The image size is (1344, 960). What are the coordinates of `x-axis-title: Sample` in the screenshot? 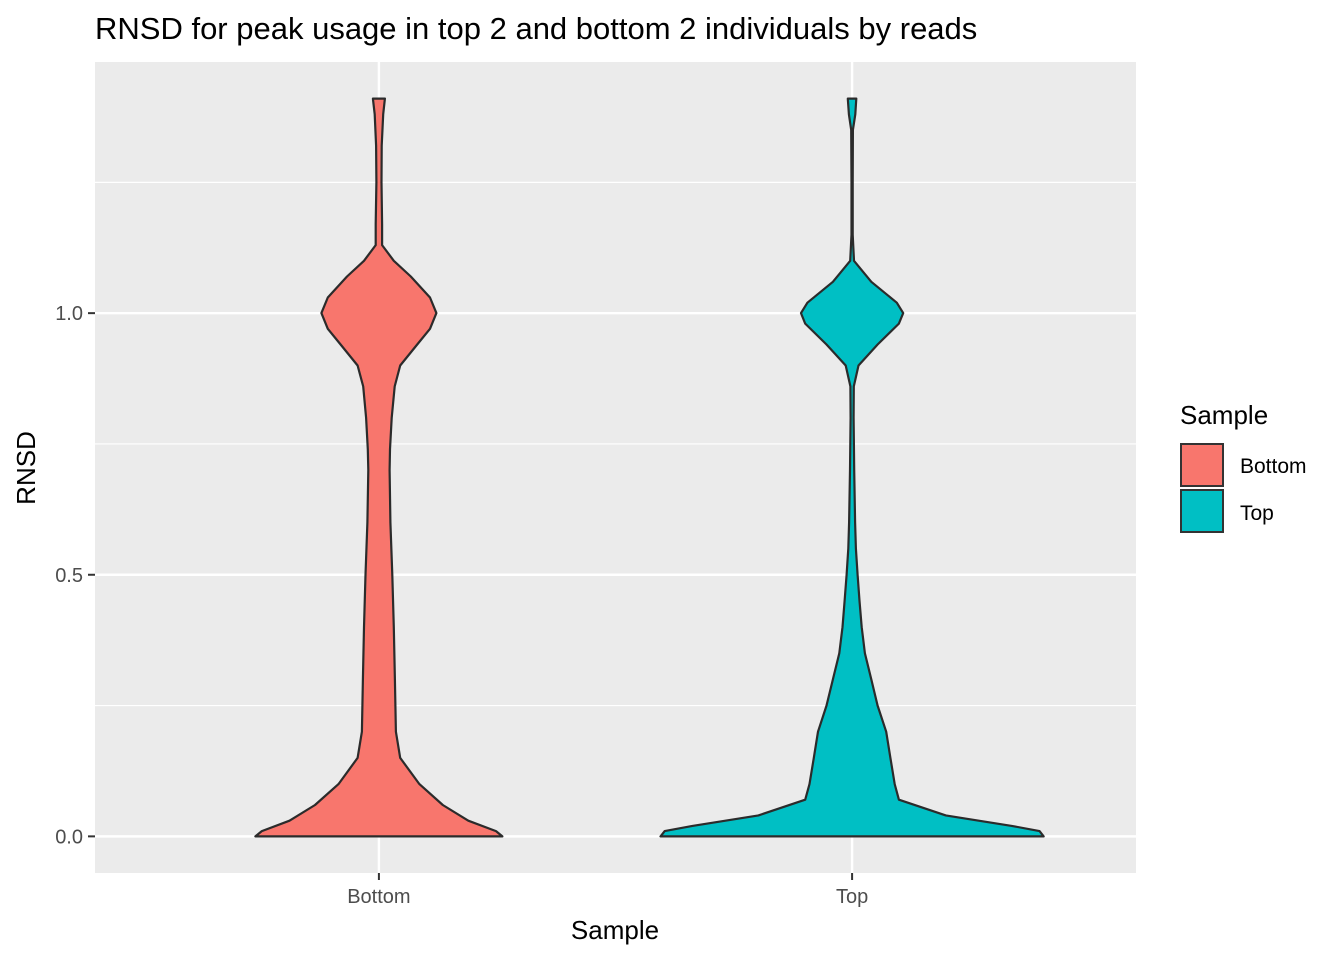 It's located at (615, 930).